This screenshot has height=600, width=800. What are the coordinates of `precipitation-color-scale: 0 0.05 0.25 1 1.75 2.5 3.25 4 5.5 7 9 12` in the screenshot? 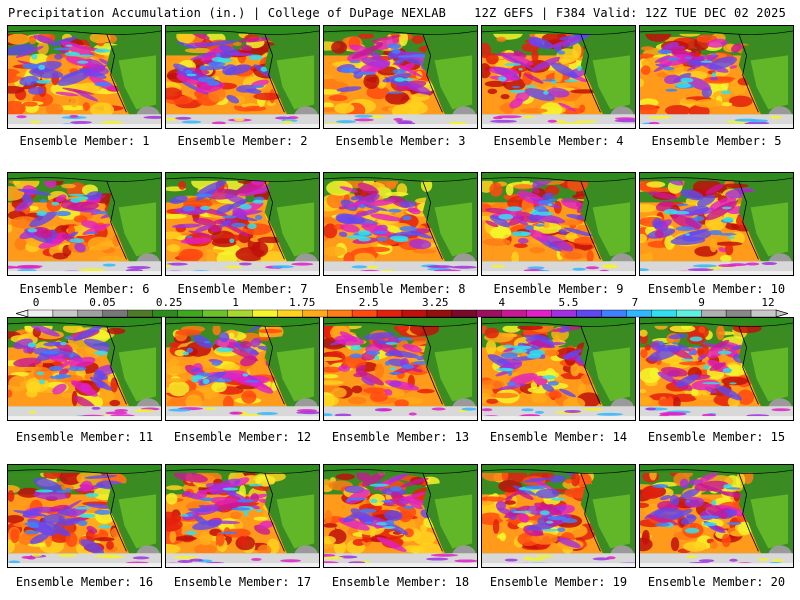 It's located at (402, 307).